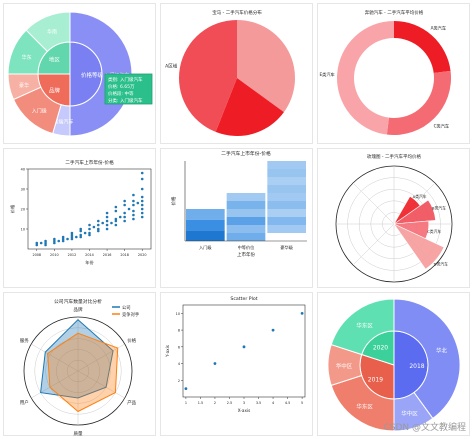 The height and width of the screenshot is (439, 474). I want to click on chart-title: 二手汽车上市年份-价格, so click(89, 162).